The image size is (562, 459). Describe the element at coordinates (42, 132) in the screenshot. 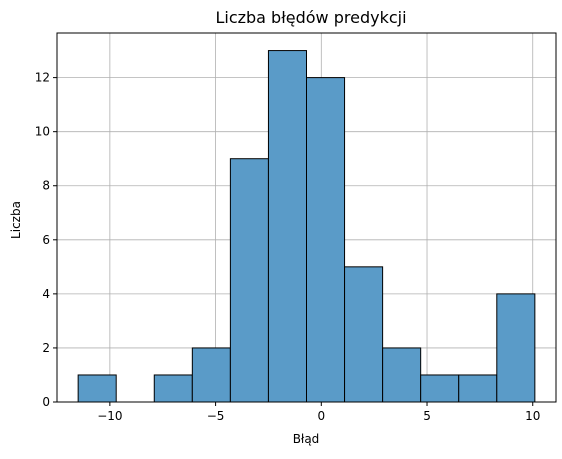

I see `y-tick-label: 10` at that location.